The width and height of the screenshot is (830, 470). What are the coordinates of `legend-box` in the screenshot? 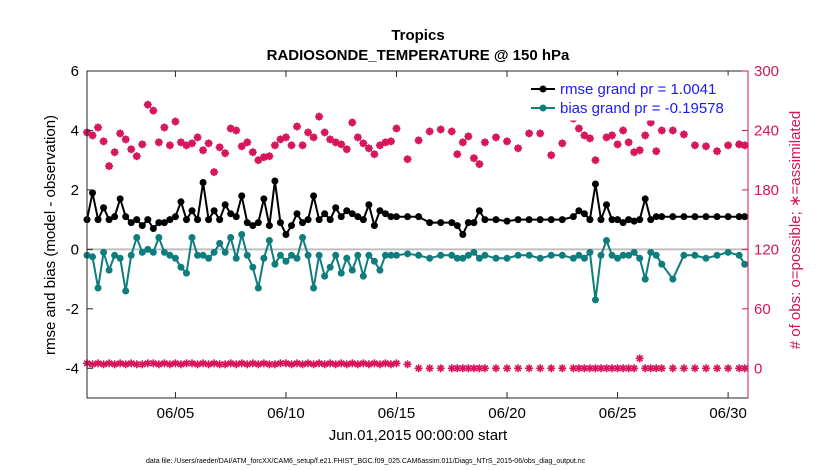 It's located at (636, 98).